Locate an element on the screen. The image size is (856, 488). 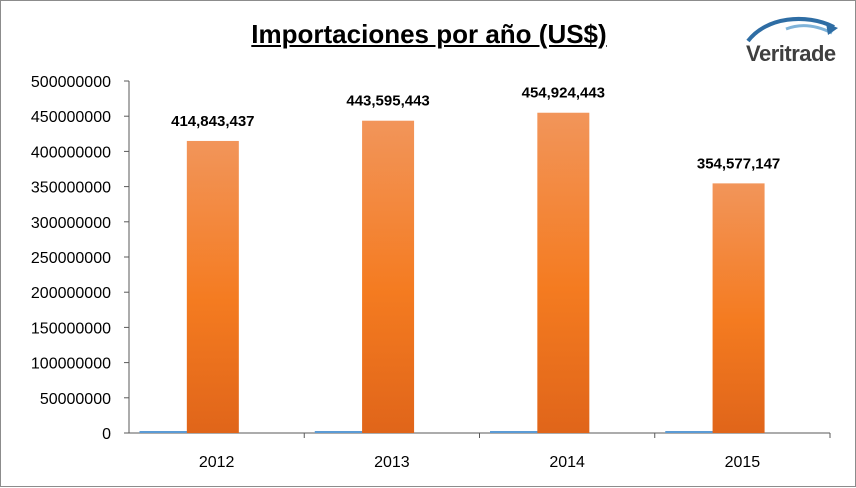
y-tick-label: 50000000 is located at coordinates (75, 399).